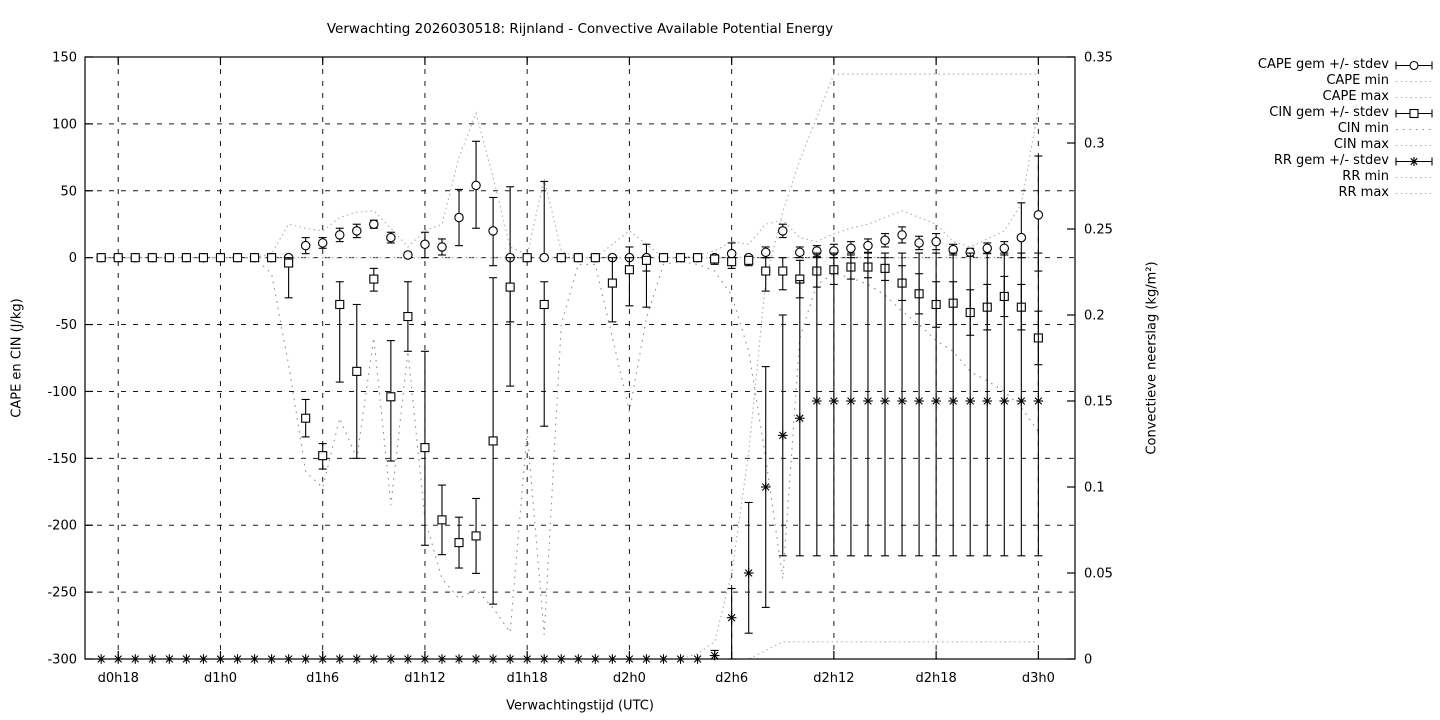 This screenshot has height=720, width=1440. I want to click on legend-label: RR max, so click(1363, 192).